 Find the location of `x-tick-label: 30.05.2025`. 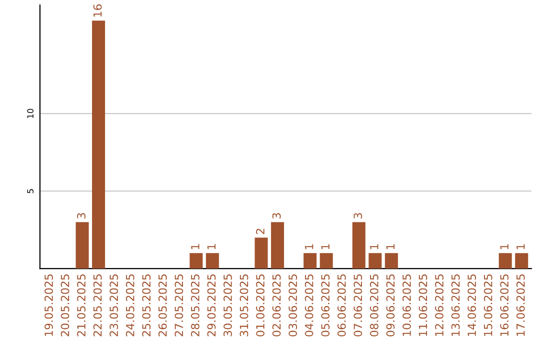

x-tick-label: 30.05.2025 is located at coordinates (228, 305).